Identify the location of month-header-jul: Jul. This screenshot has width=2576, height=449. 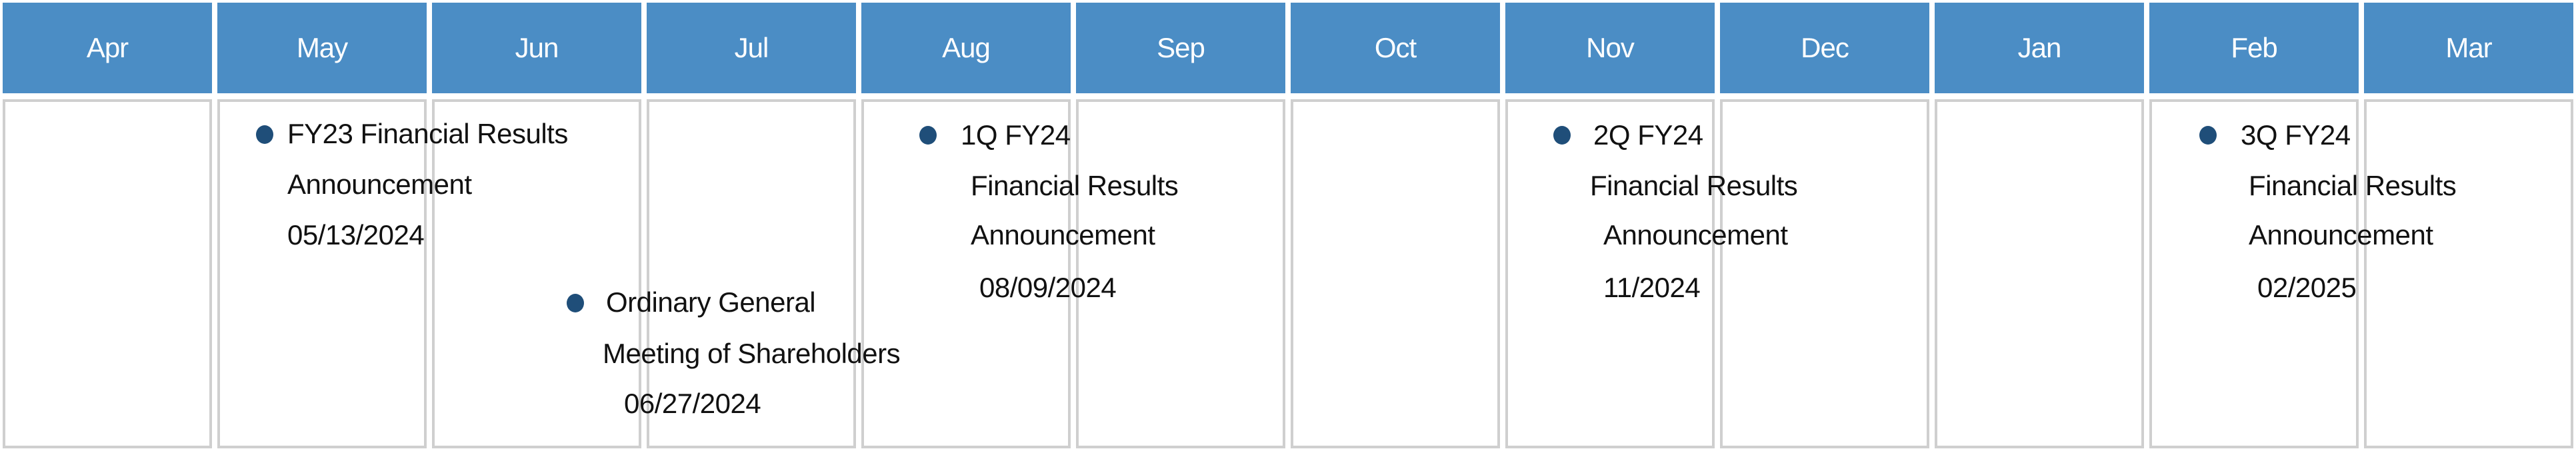
(751, 48).